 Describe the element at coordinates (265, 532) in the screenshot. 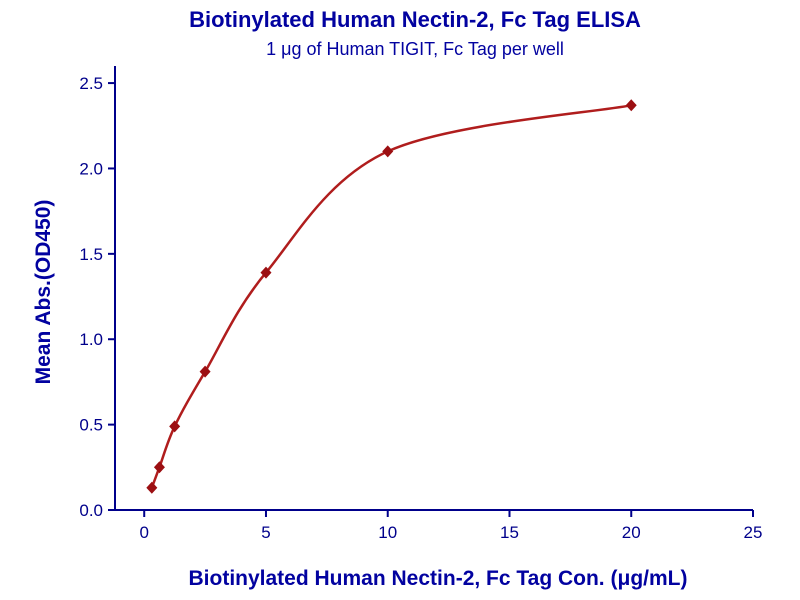

I see `x-tick-label: 5` at that location.